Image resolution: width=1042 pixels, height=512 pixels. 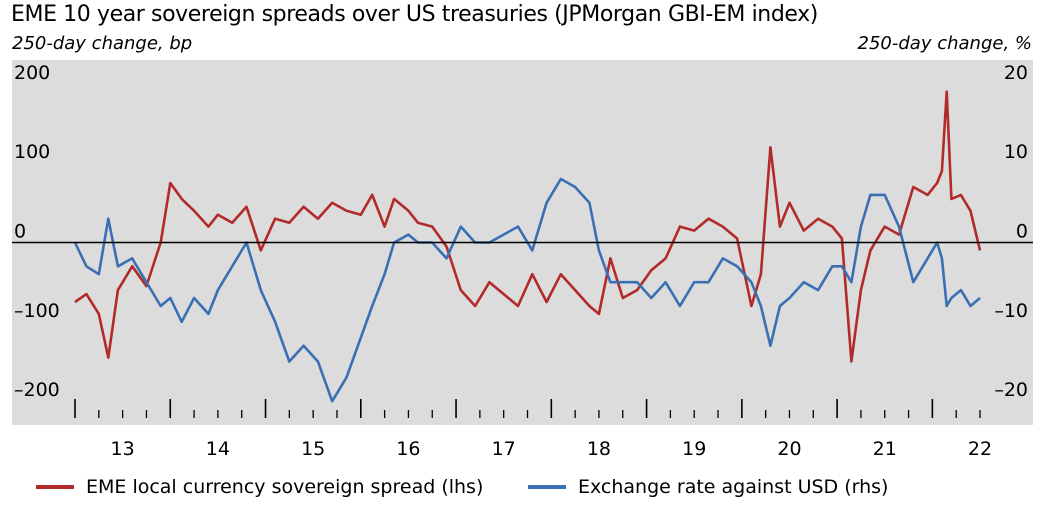 What do you see at coordinates (313, 449) in the screenshot?
I see `x-tick-label: 15` at bounding box center [313, 449].